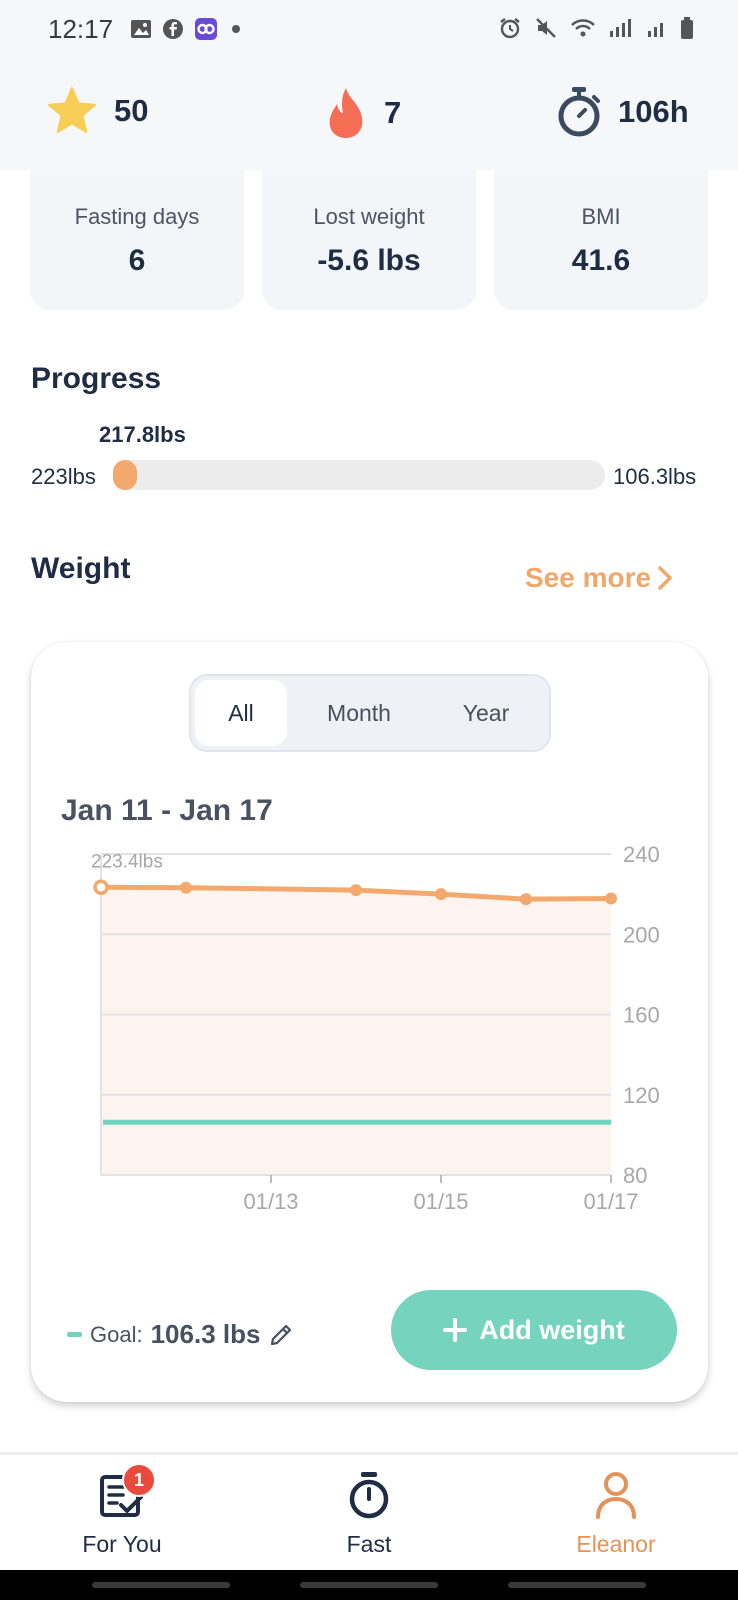  I want to click on card-value: 6, so click(137, 260).